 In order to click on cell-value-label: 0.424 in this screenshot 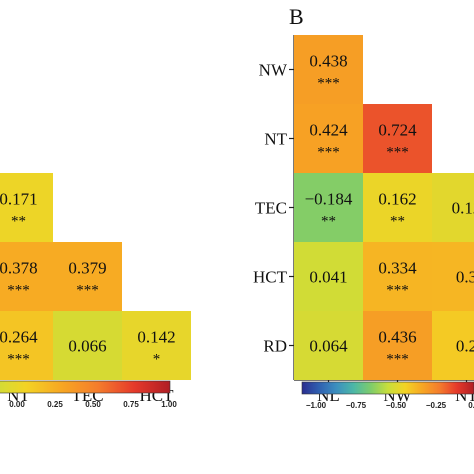, I will do `click(328, 130)`.